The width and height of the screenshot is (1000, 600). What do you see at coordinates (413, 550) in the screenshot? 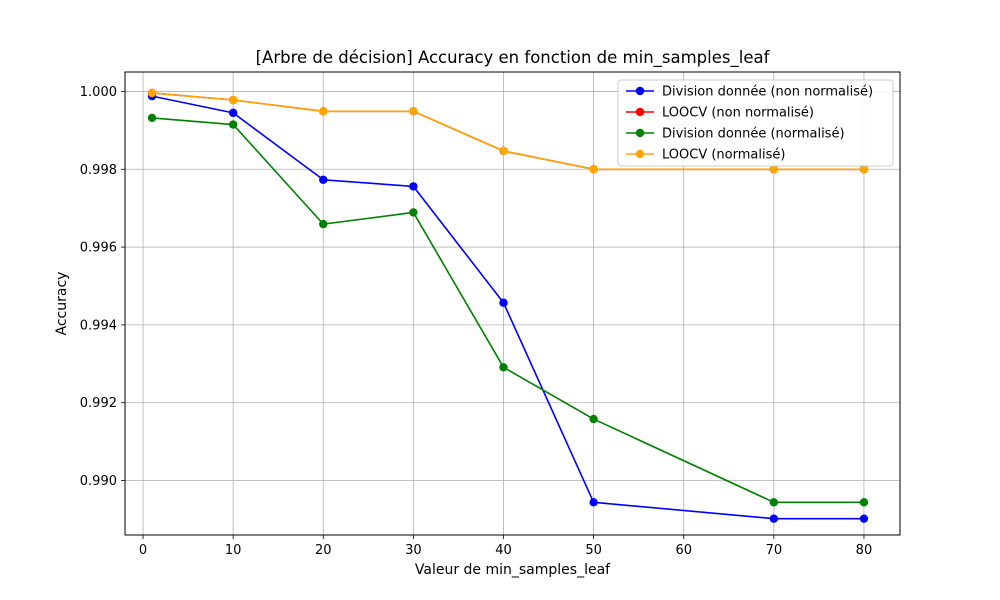
I see `x-tick-label: 30` at bounding box center [413, 550].